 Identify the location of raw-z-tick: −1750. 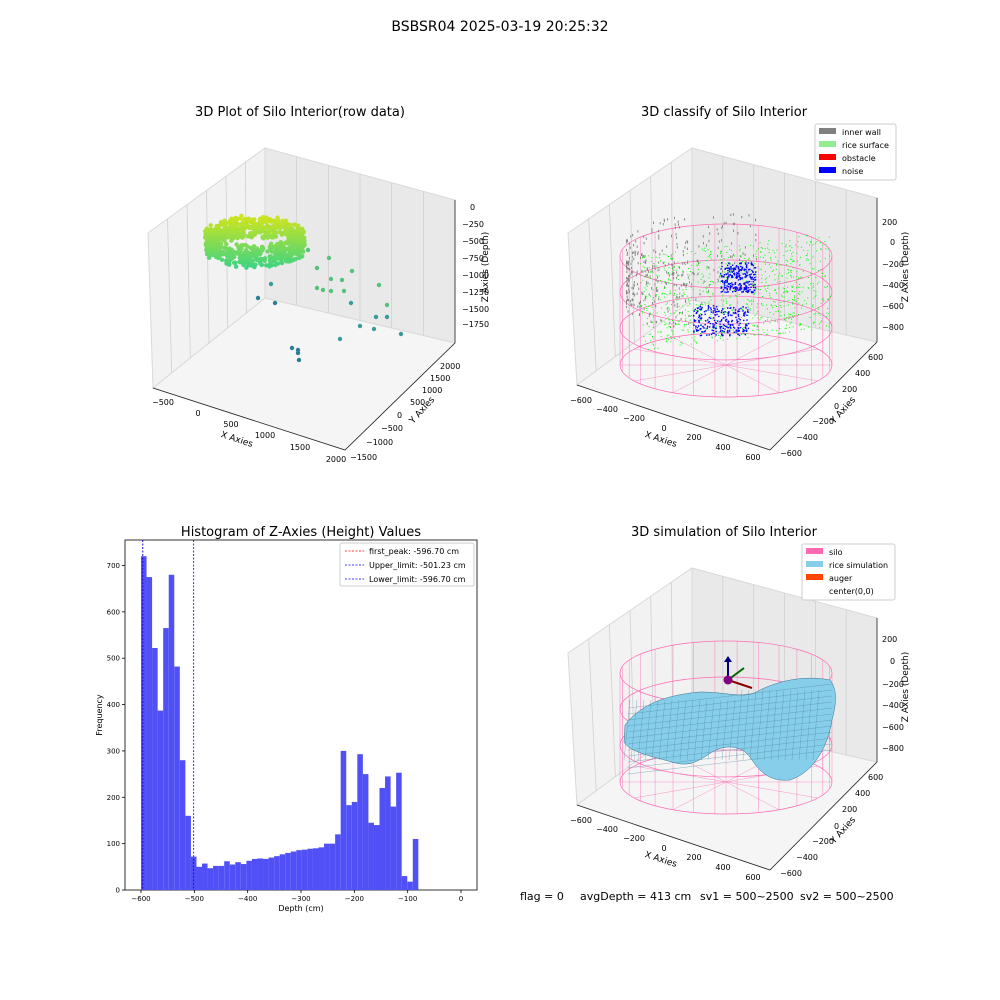
(475, 324).